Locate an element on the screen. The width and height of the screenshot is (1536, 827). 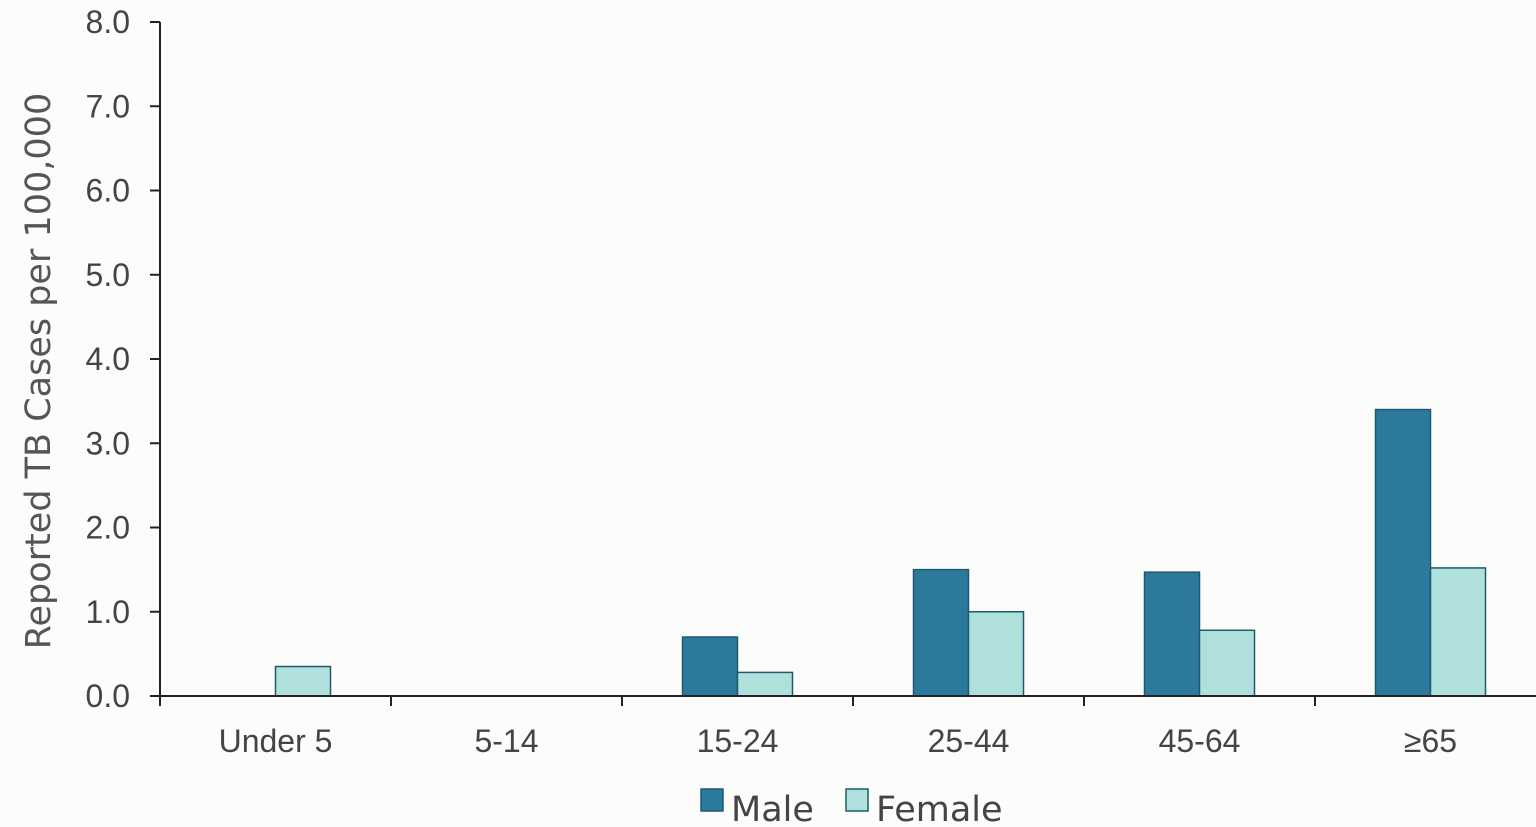
x-tick-label: ≥65 is located at coordinates (1430, 741).